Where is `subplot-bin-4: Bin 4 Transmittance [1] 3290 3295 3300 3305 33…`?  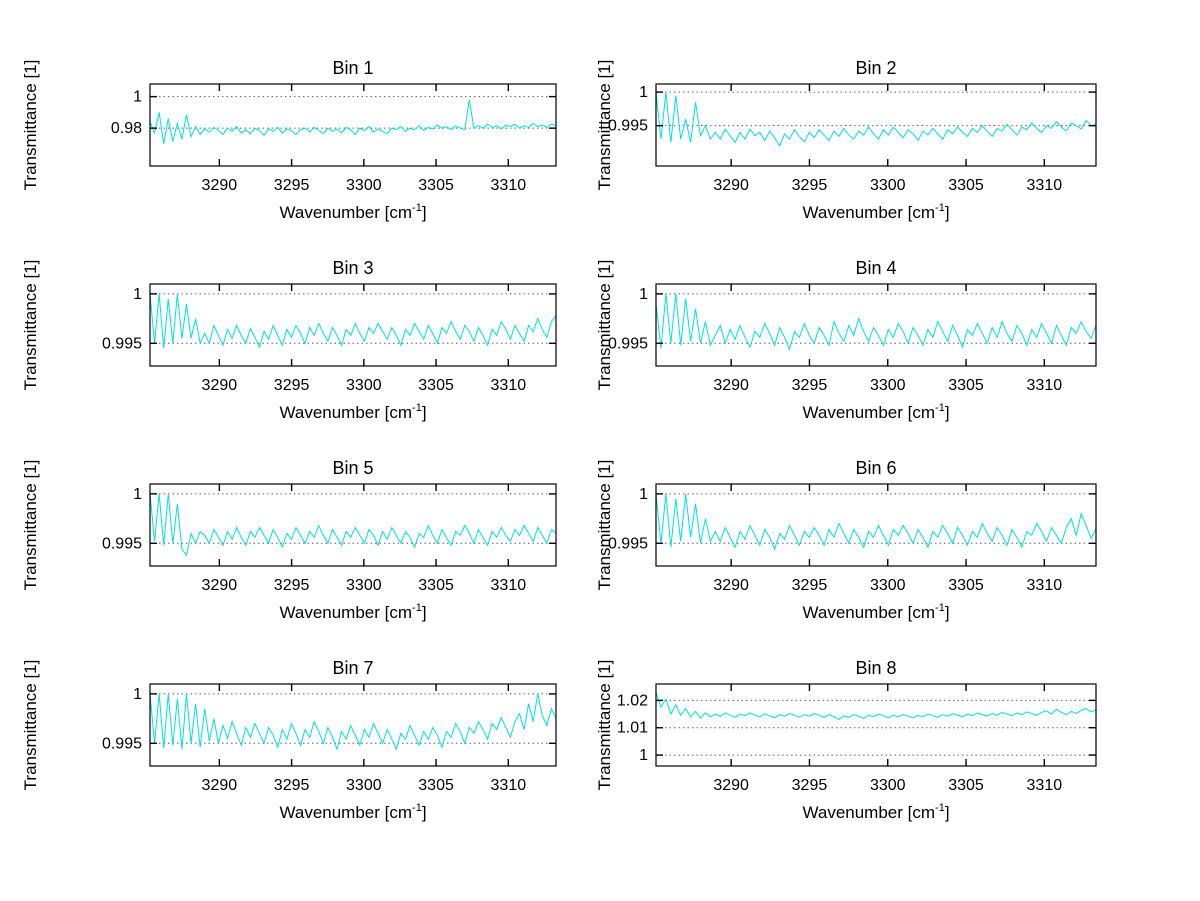 subplot-bin-4: Bin 4 Transmittance [1] 3290 3295 3300 3305 33… is located at coordinates (897, 340).